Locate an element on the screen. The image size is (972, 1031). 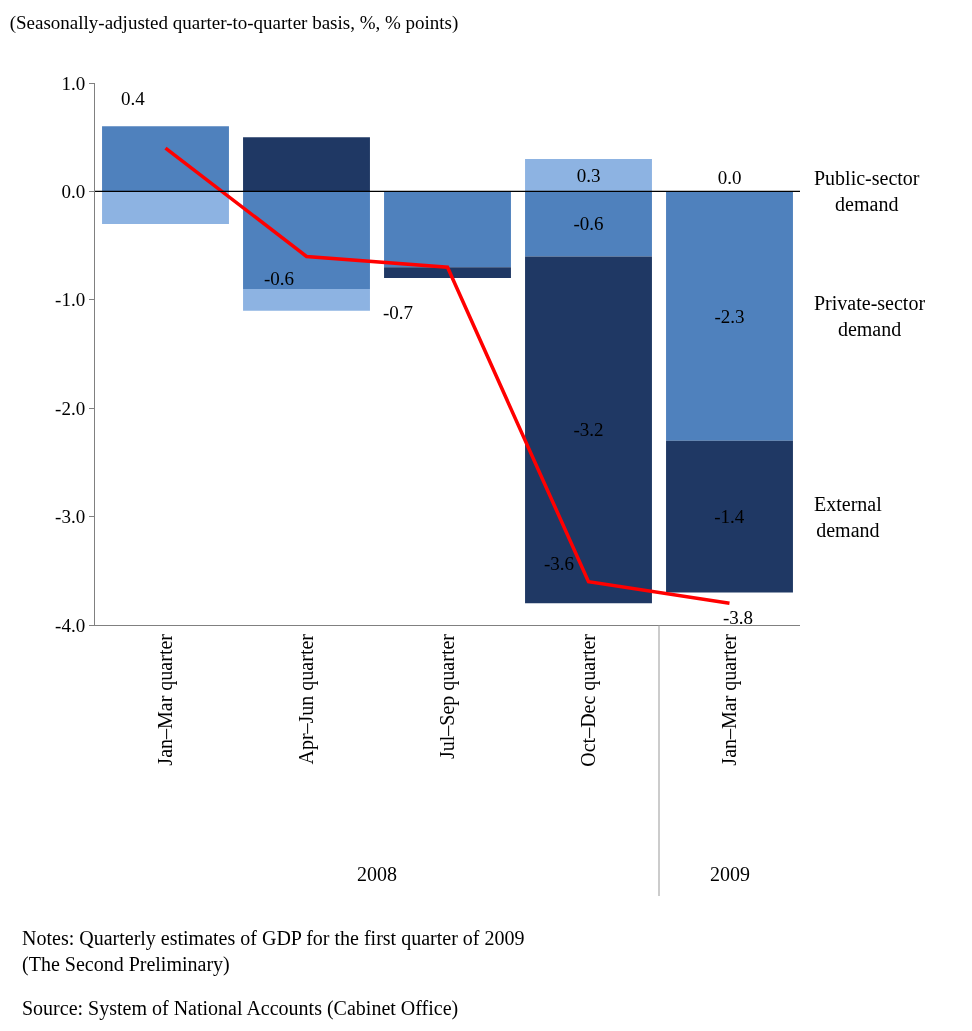
y-tick-label: -2.0 is located at coordinates (70, 408).